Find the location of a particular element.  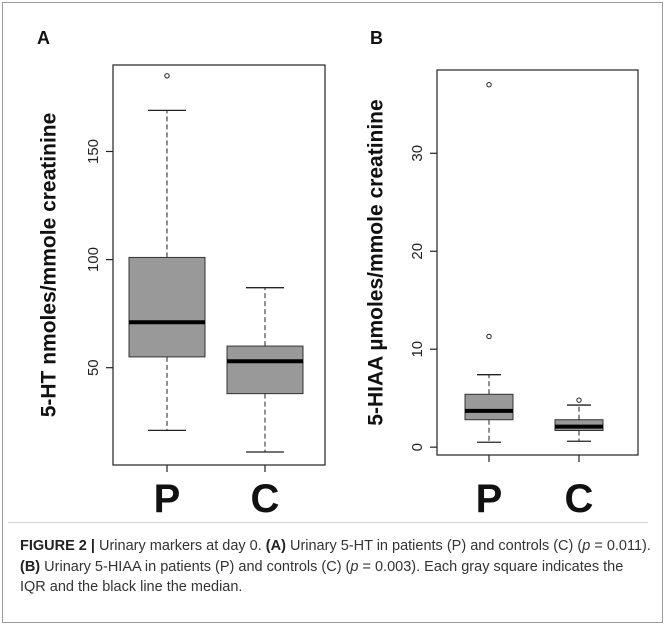

y-tick-label: 10 is located at coordinates (417, 349).